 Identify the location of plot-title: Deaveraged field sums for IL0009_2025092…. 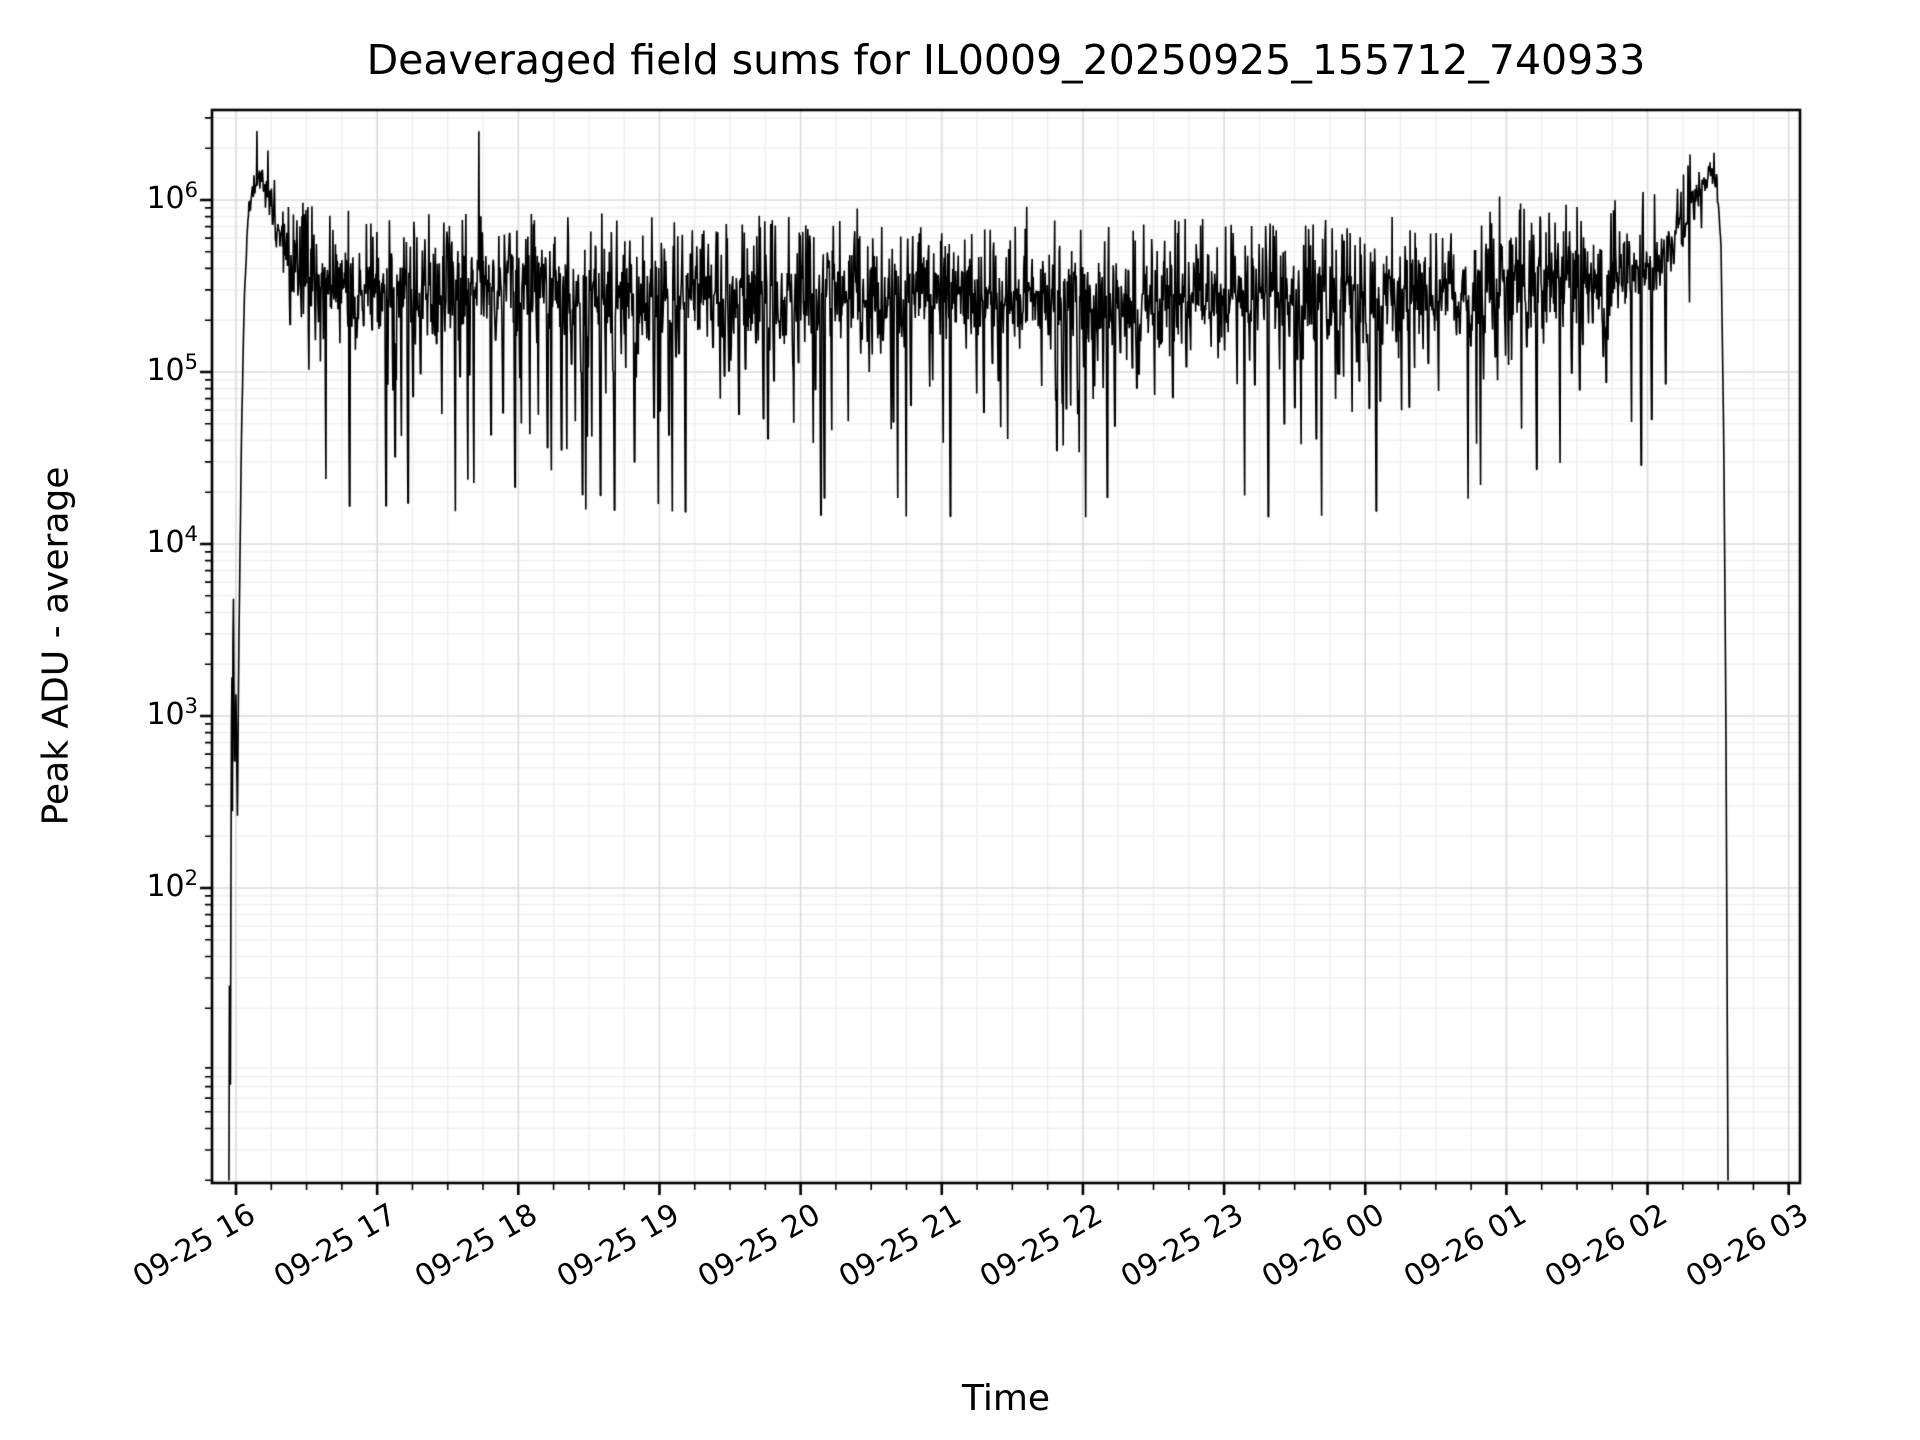
(1006, 60).